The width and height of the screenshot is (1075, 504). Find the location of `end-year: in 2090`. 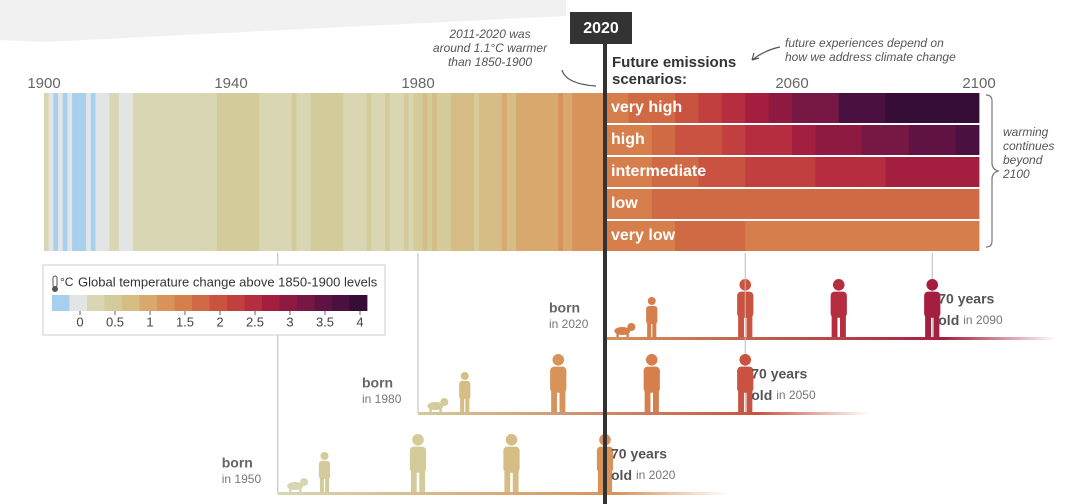

end-year: in 2090 is located at coordinates (983, 320).